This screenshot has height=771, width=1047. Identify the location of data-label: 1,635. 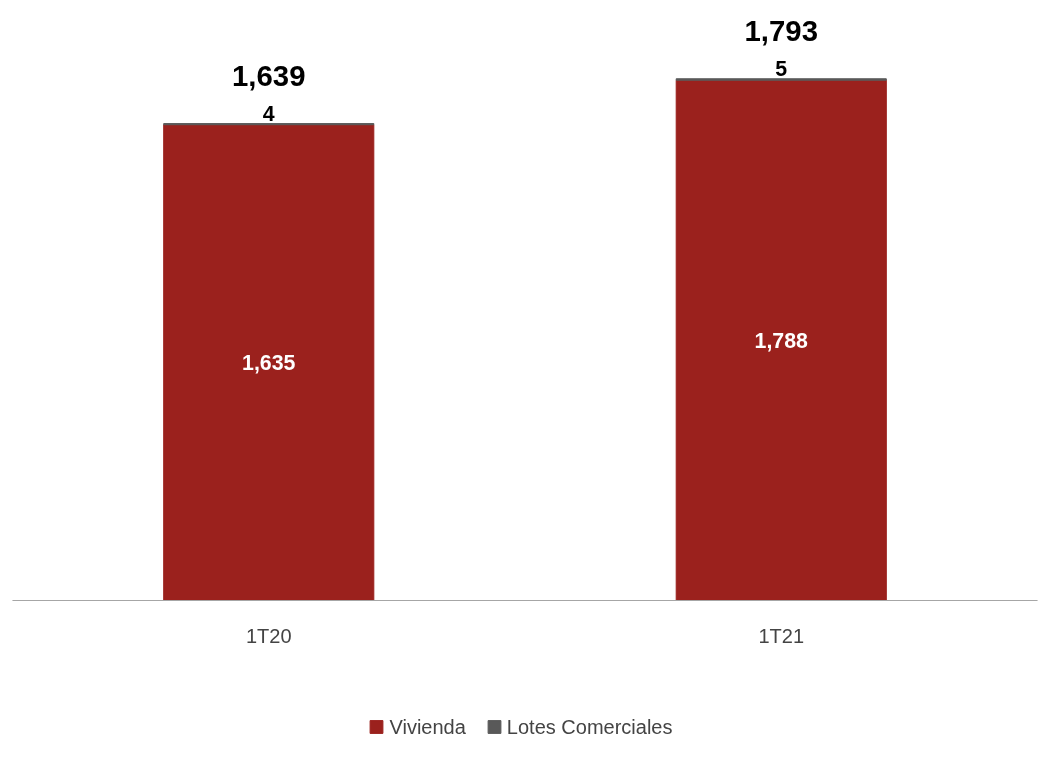
(269, 363).